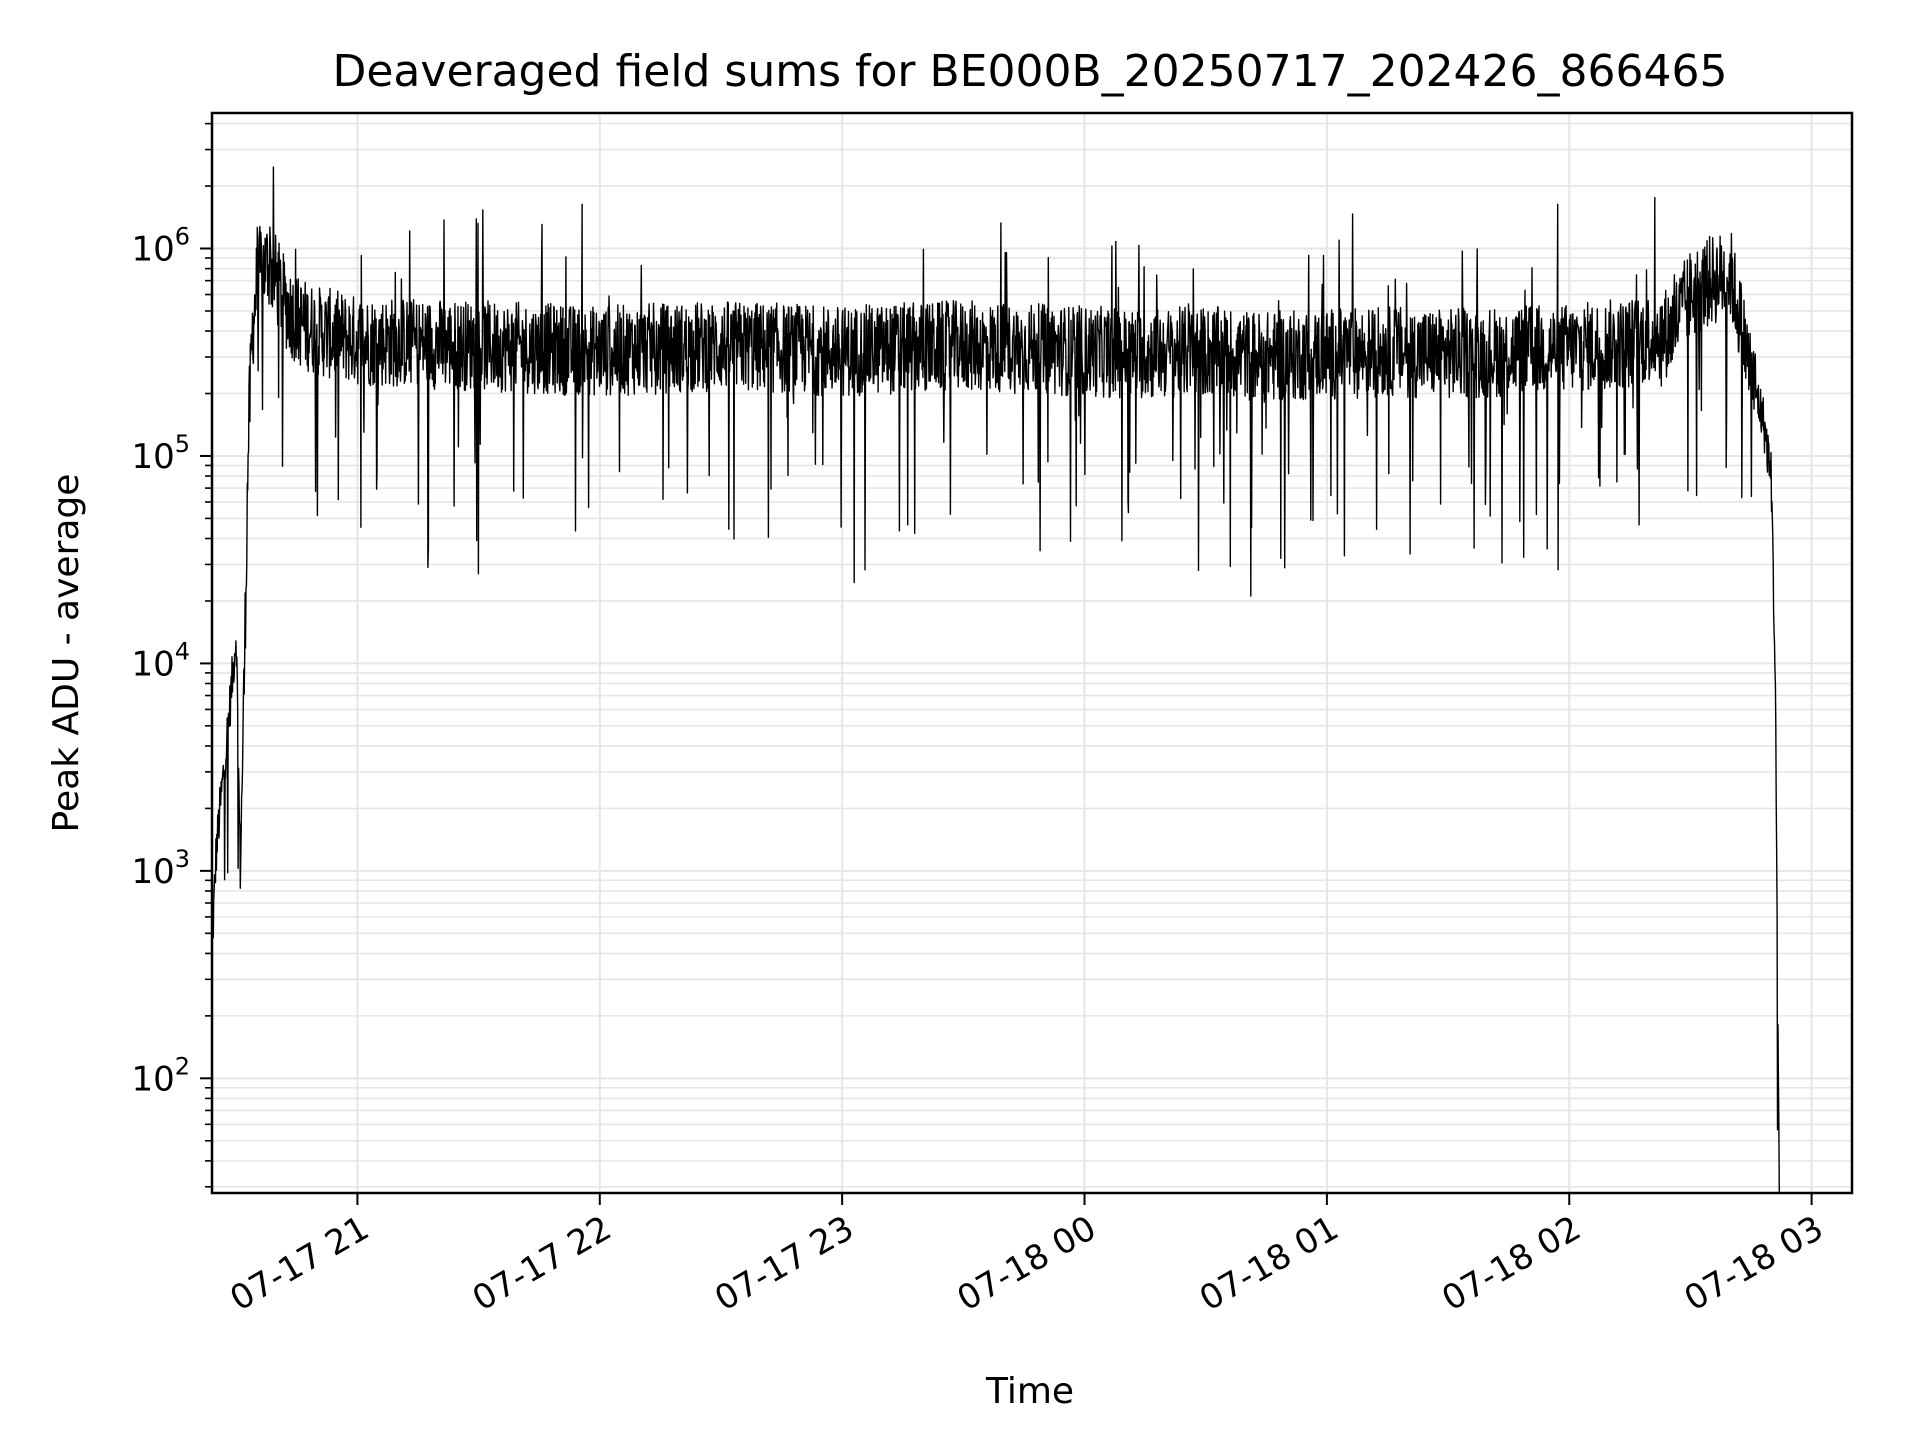 The height and width of the screenshot is (1440, 1920). I want to click on y-tick-label: 10⁴, so click(160, 660).